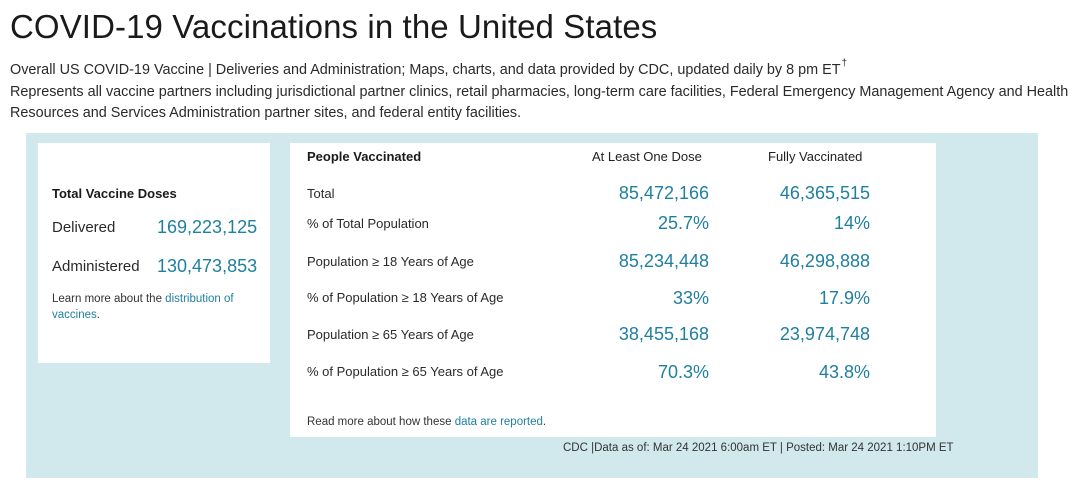 This screenshot has width=1080, height=491. What do you see at coordinates (390, 334) in the screenshot?
I see `row-label-pop-65: Population ≥ 65 Years of Age` at bounding box center [390, 334].